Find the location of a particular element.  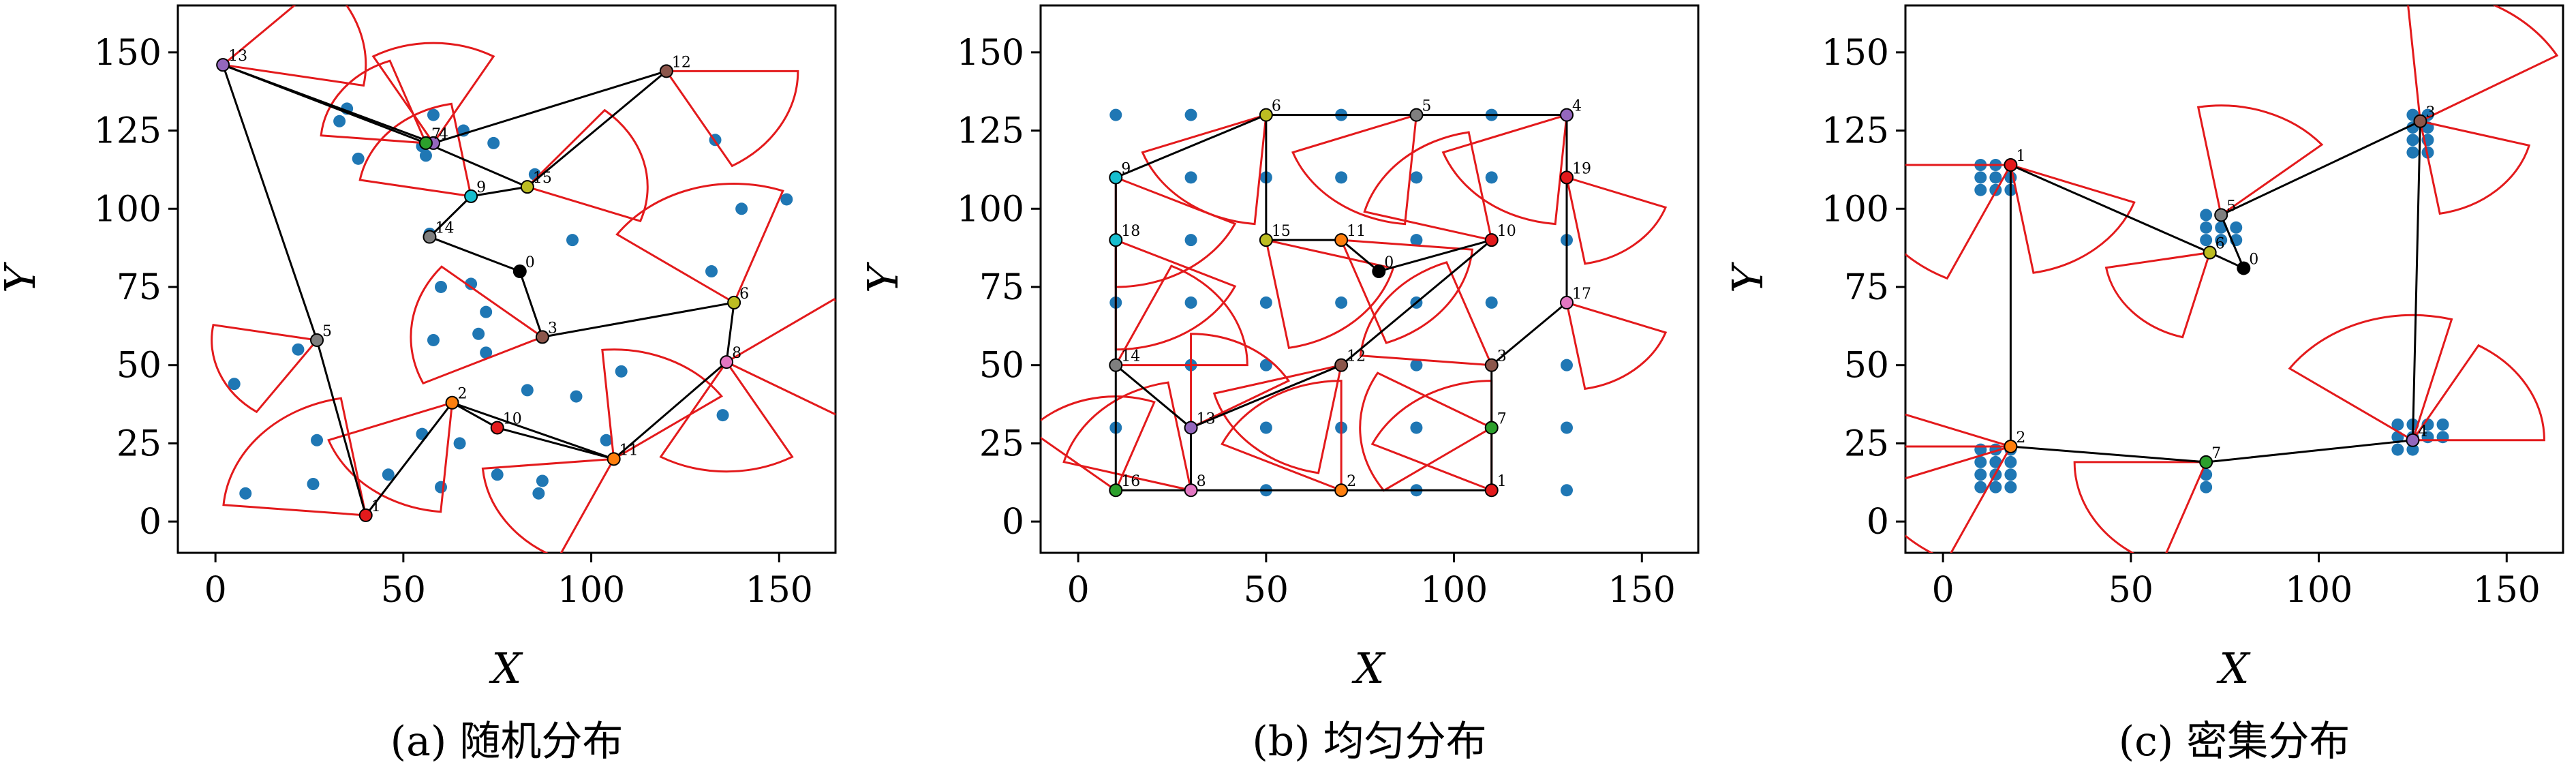

waypoint-label: 4 is located at coordinates (1577, 106).